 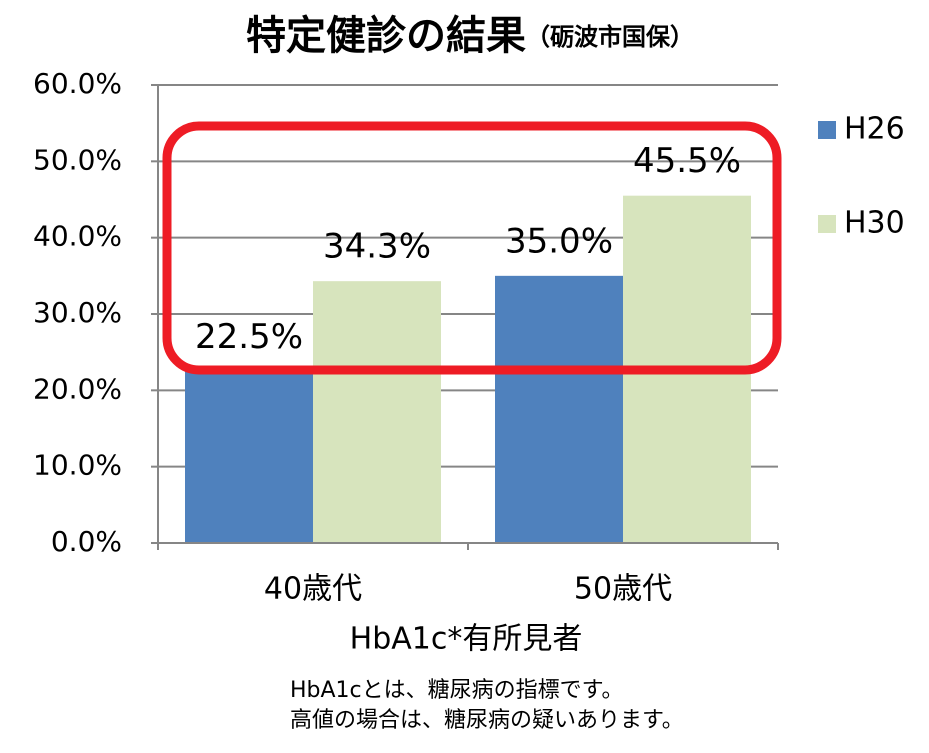 What do you see at coordinates (687, 161) in the screenshot?
I see `data-label: 45.5%` at bounding box center [687, 161].